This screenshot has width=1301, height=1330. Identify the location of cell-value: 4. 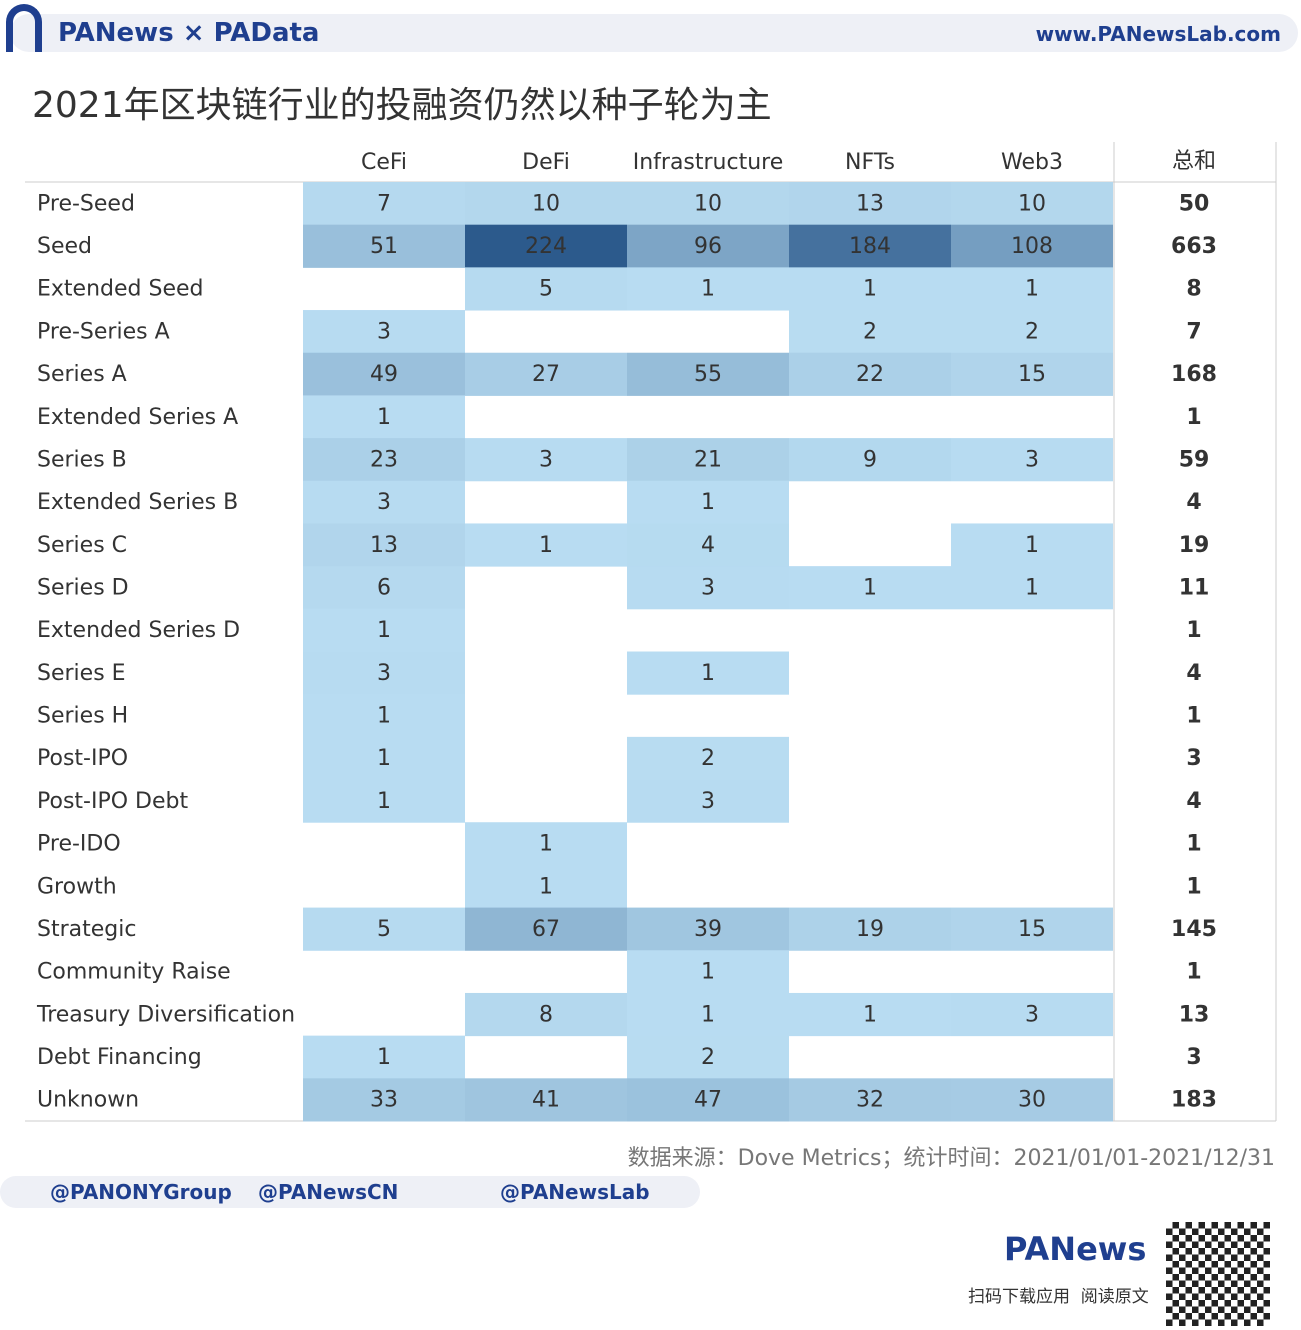
(708, 545).